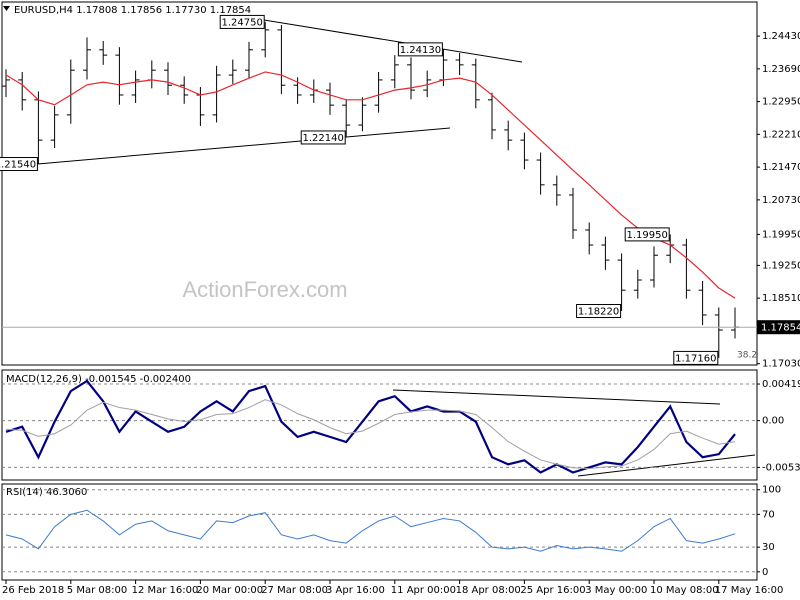 The image size is (800, 600). I want to click on rsi-title: RSI(14) 46.3060, so click(46, 492).